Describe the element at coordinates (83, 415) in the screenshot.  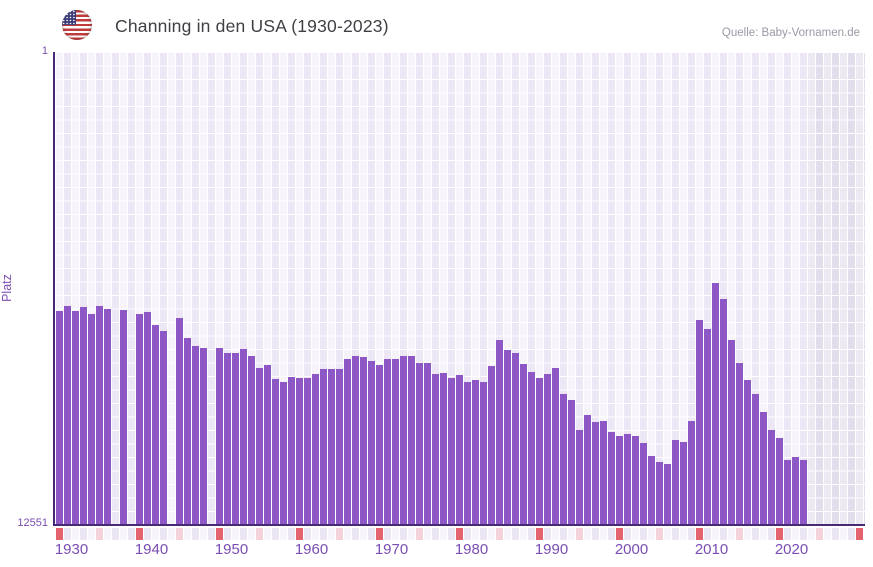
I see `bar-1933` at that location.